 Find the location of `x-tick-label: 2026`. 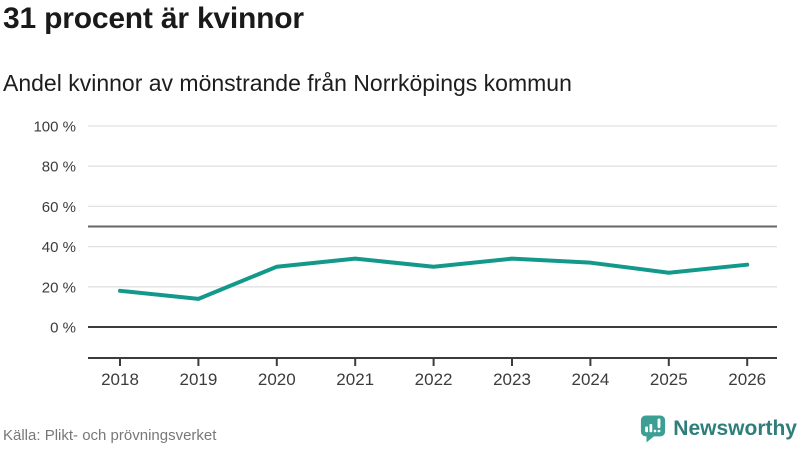

x-tick-label: 2026 is located at coordinates (747, 379).